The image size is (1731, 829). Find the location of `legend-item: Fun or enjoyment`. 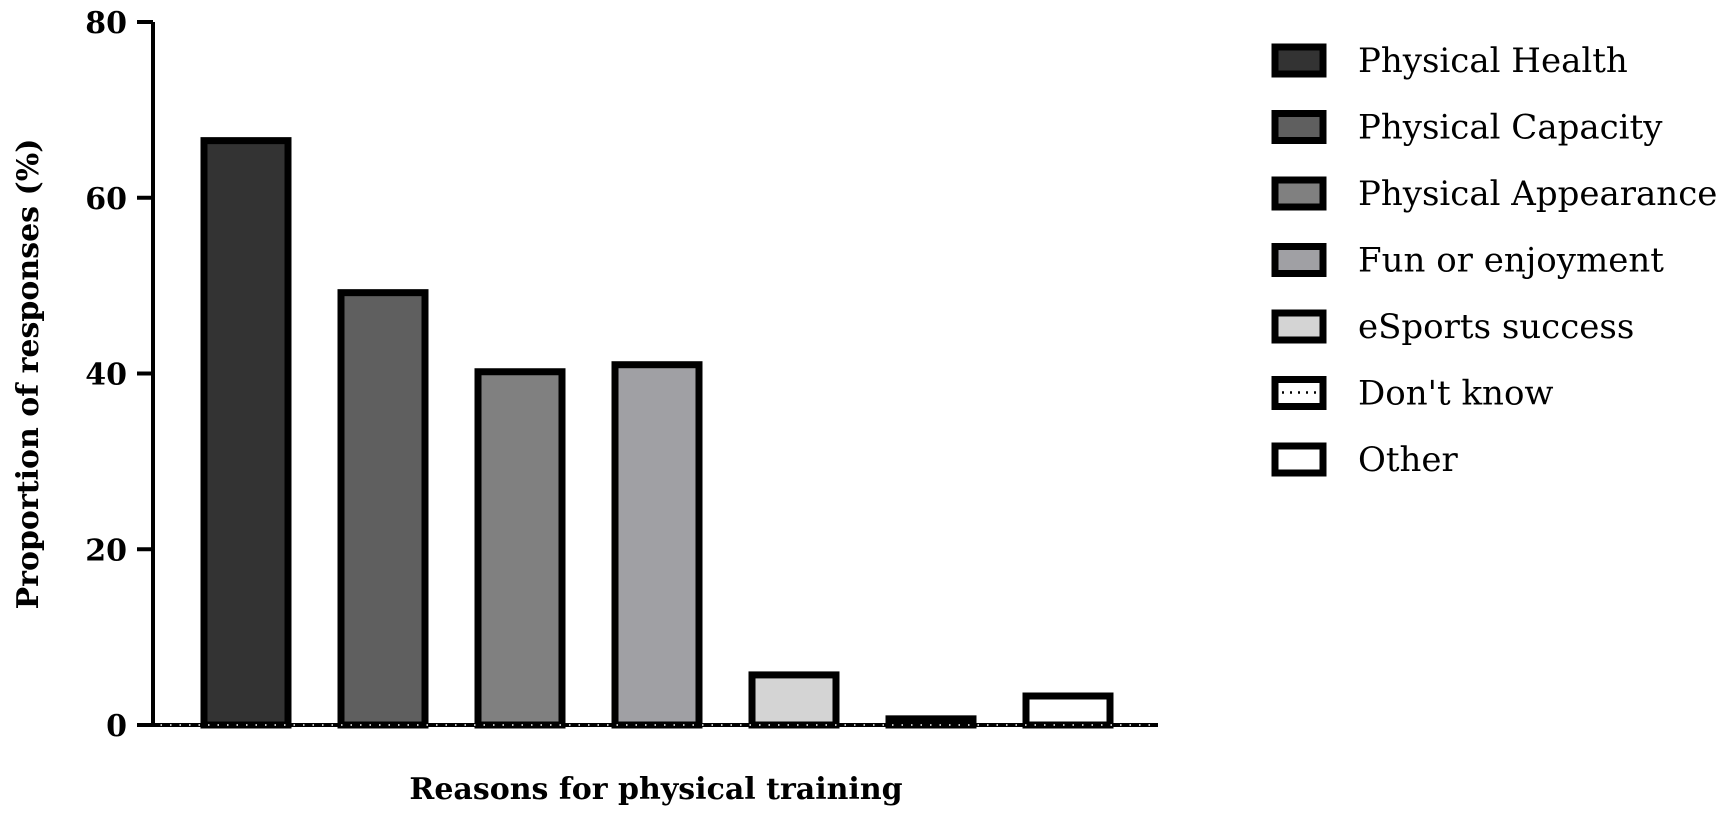

legend-item: Fun or enjoyment is located at coordinates (1467, 261).